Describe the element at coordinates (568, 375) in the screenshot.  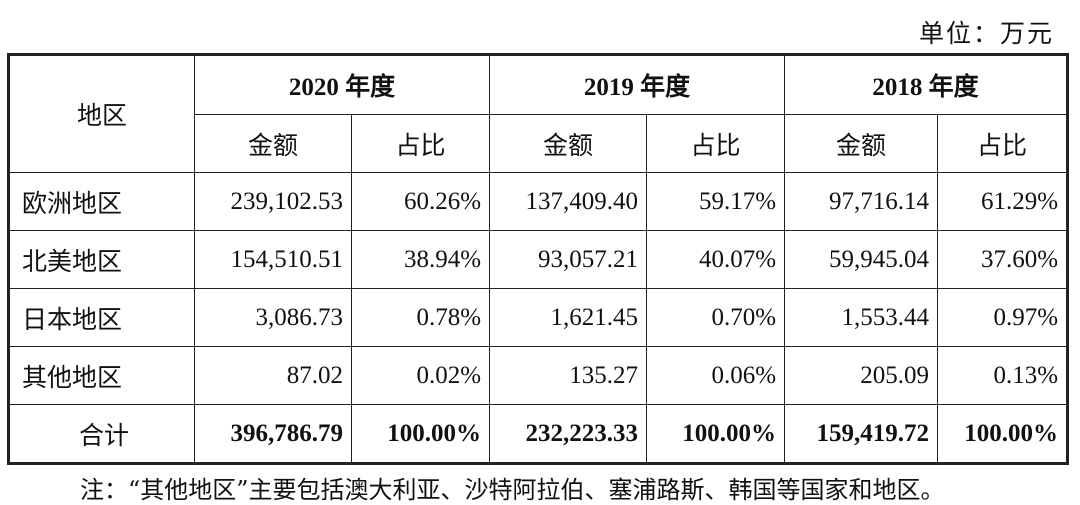
I see `amount-cell: 135.27` at that location.